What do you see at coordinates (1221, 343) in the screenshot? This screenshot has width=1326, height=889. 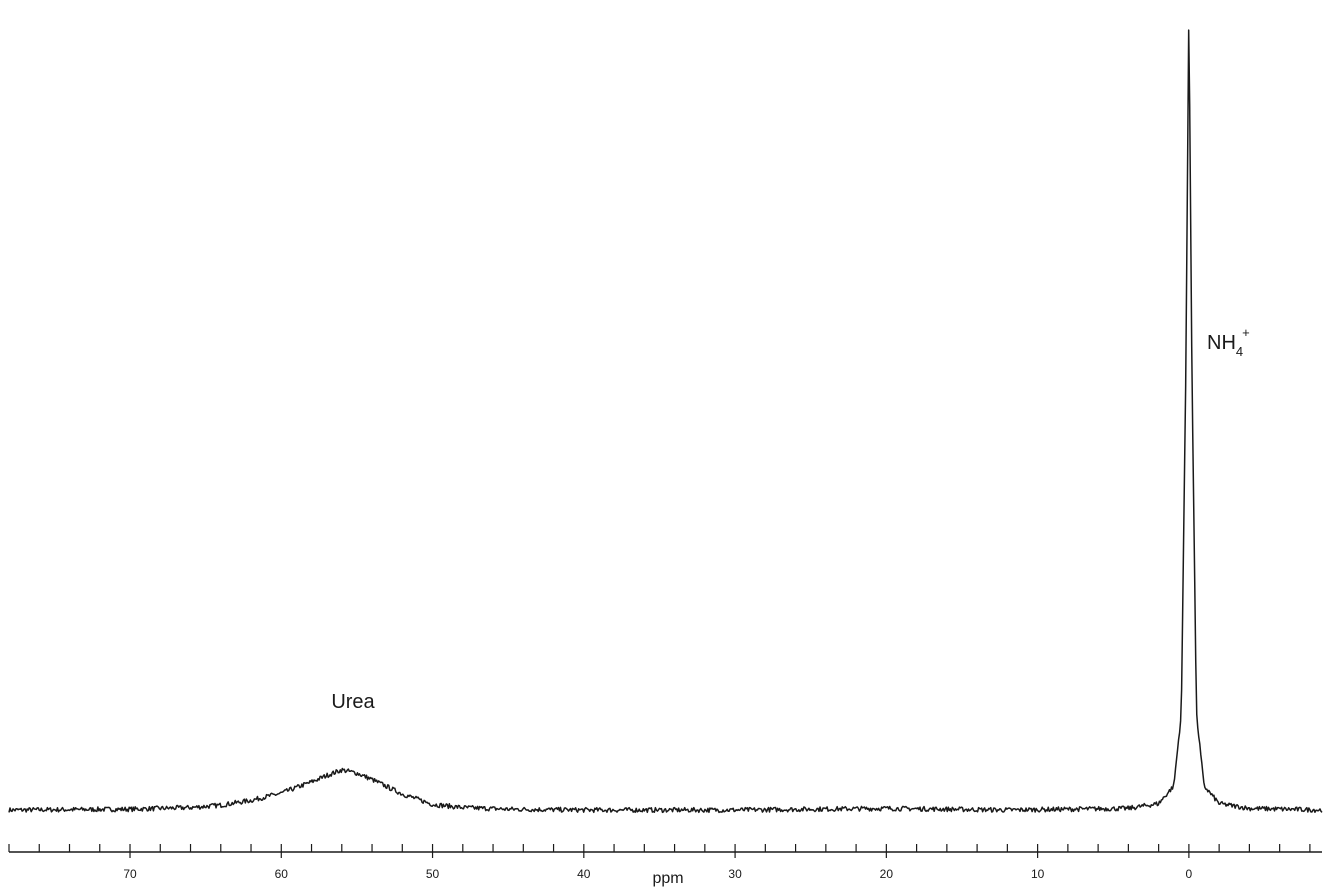 I see `ammonium-label-main: NH` at bounding box center [1221, 343].